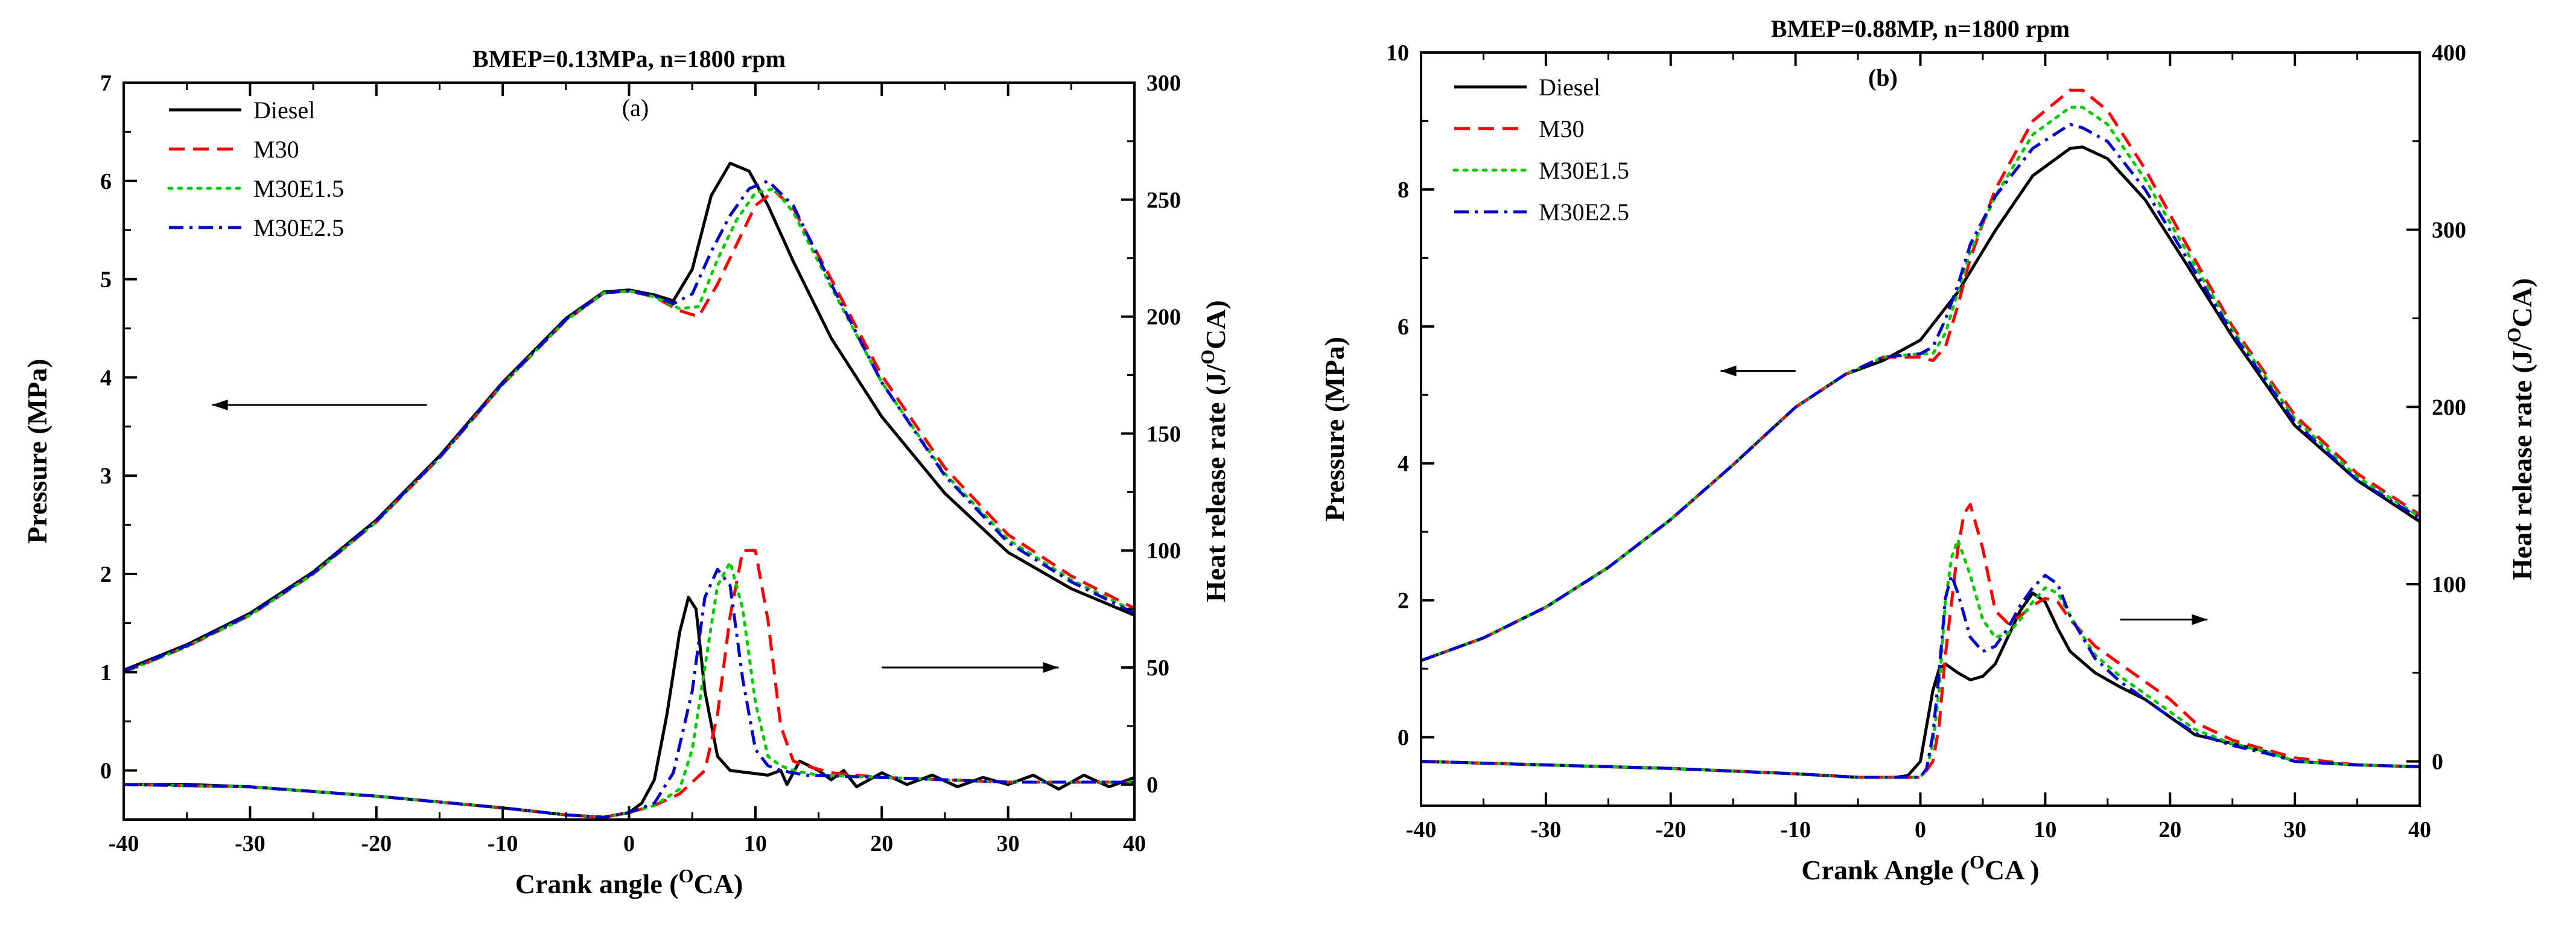 Image resolution: width=2576 pixels, height=927 pixels. Describe the element at coordinates (1157, 668) in the screenshot. I see `y2-tick-label: 50` at that location.